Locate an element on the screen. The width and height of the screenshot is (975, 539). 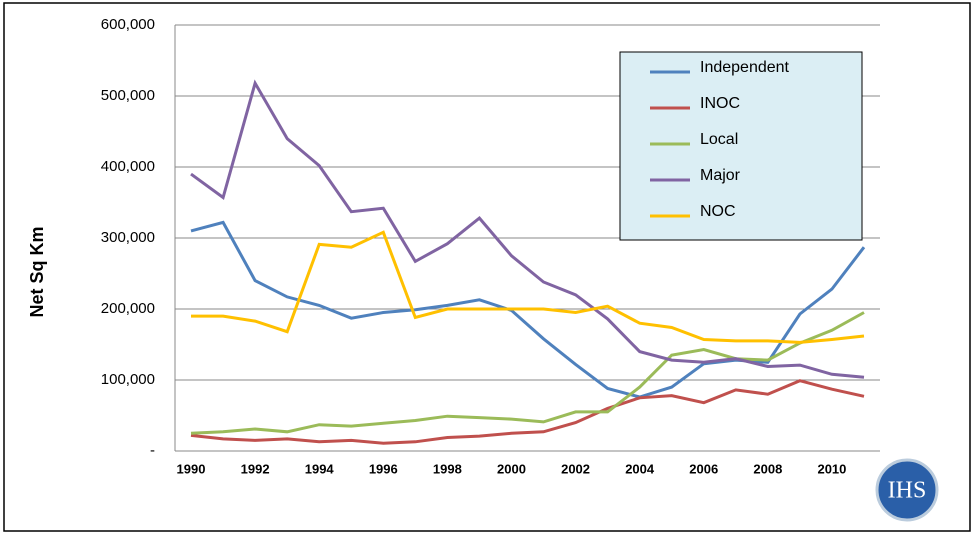
x-tick-label: 1990 is located at coordinates (191, 468).